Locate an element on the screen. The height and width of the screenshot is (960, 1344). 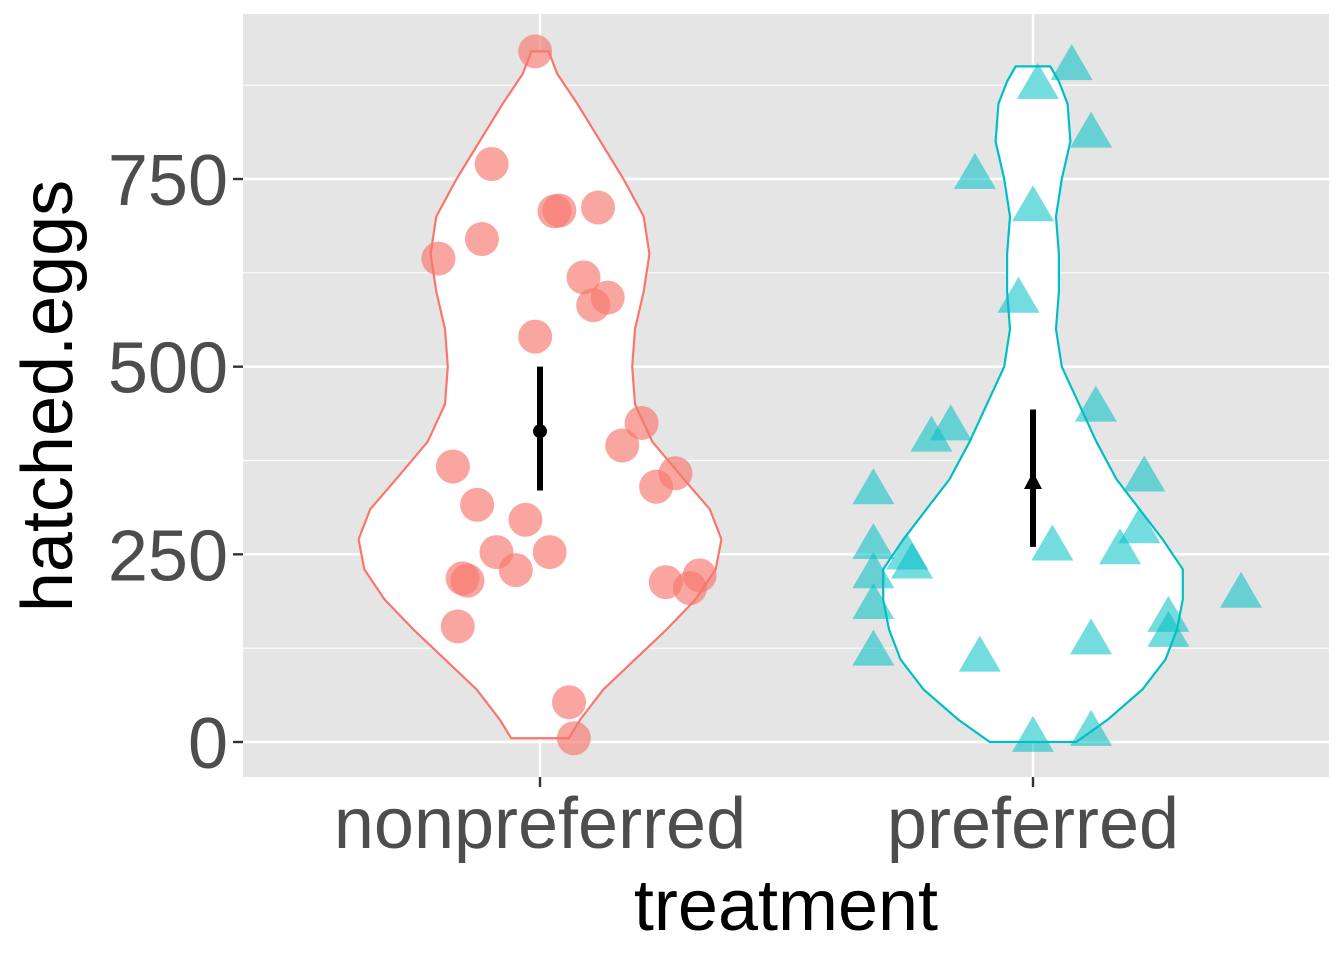
mean-marker-preferred is located at coordinates (1033, 481).